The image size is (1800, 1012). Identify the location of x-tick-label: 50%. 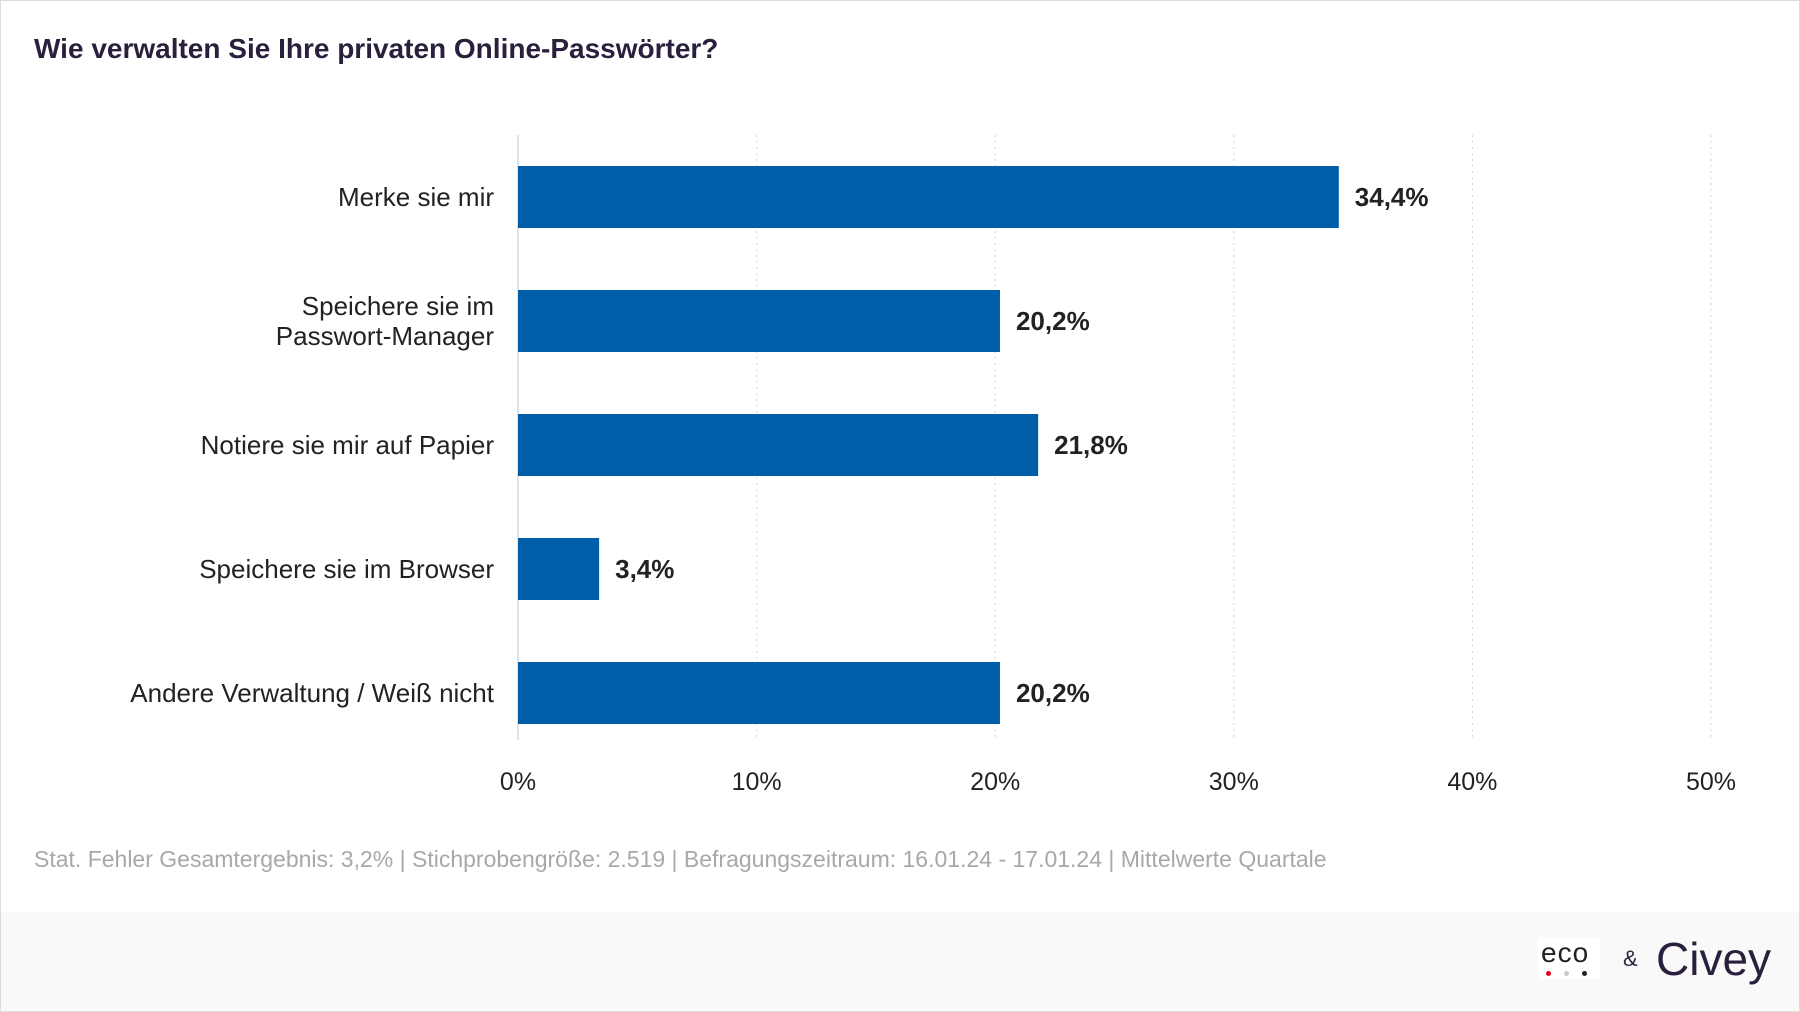
(1711, 782).